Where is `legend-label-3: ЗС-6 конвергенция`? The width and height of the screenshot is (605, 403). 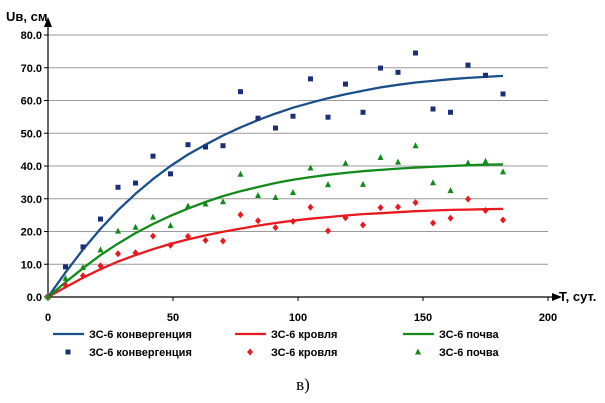
legend-label-3: ЗС-6 конвергенция is located at coordinates (140, 353).